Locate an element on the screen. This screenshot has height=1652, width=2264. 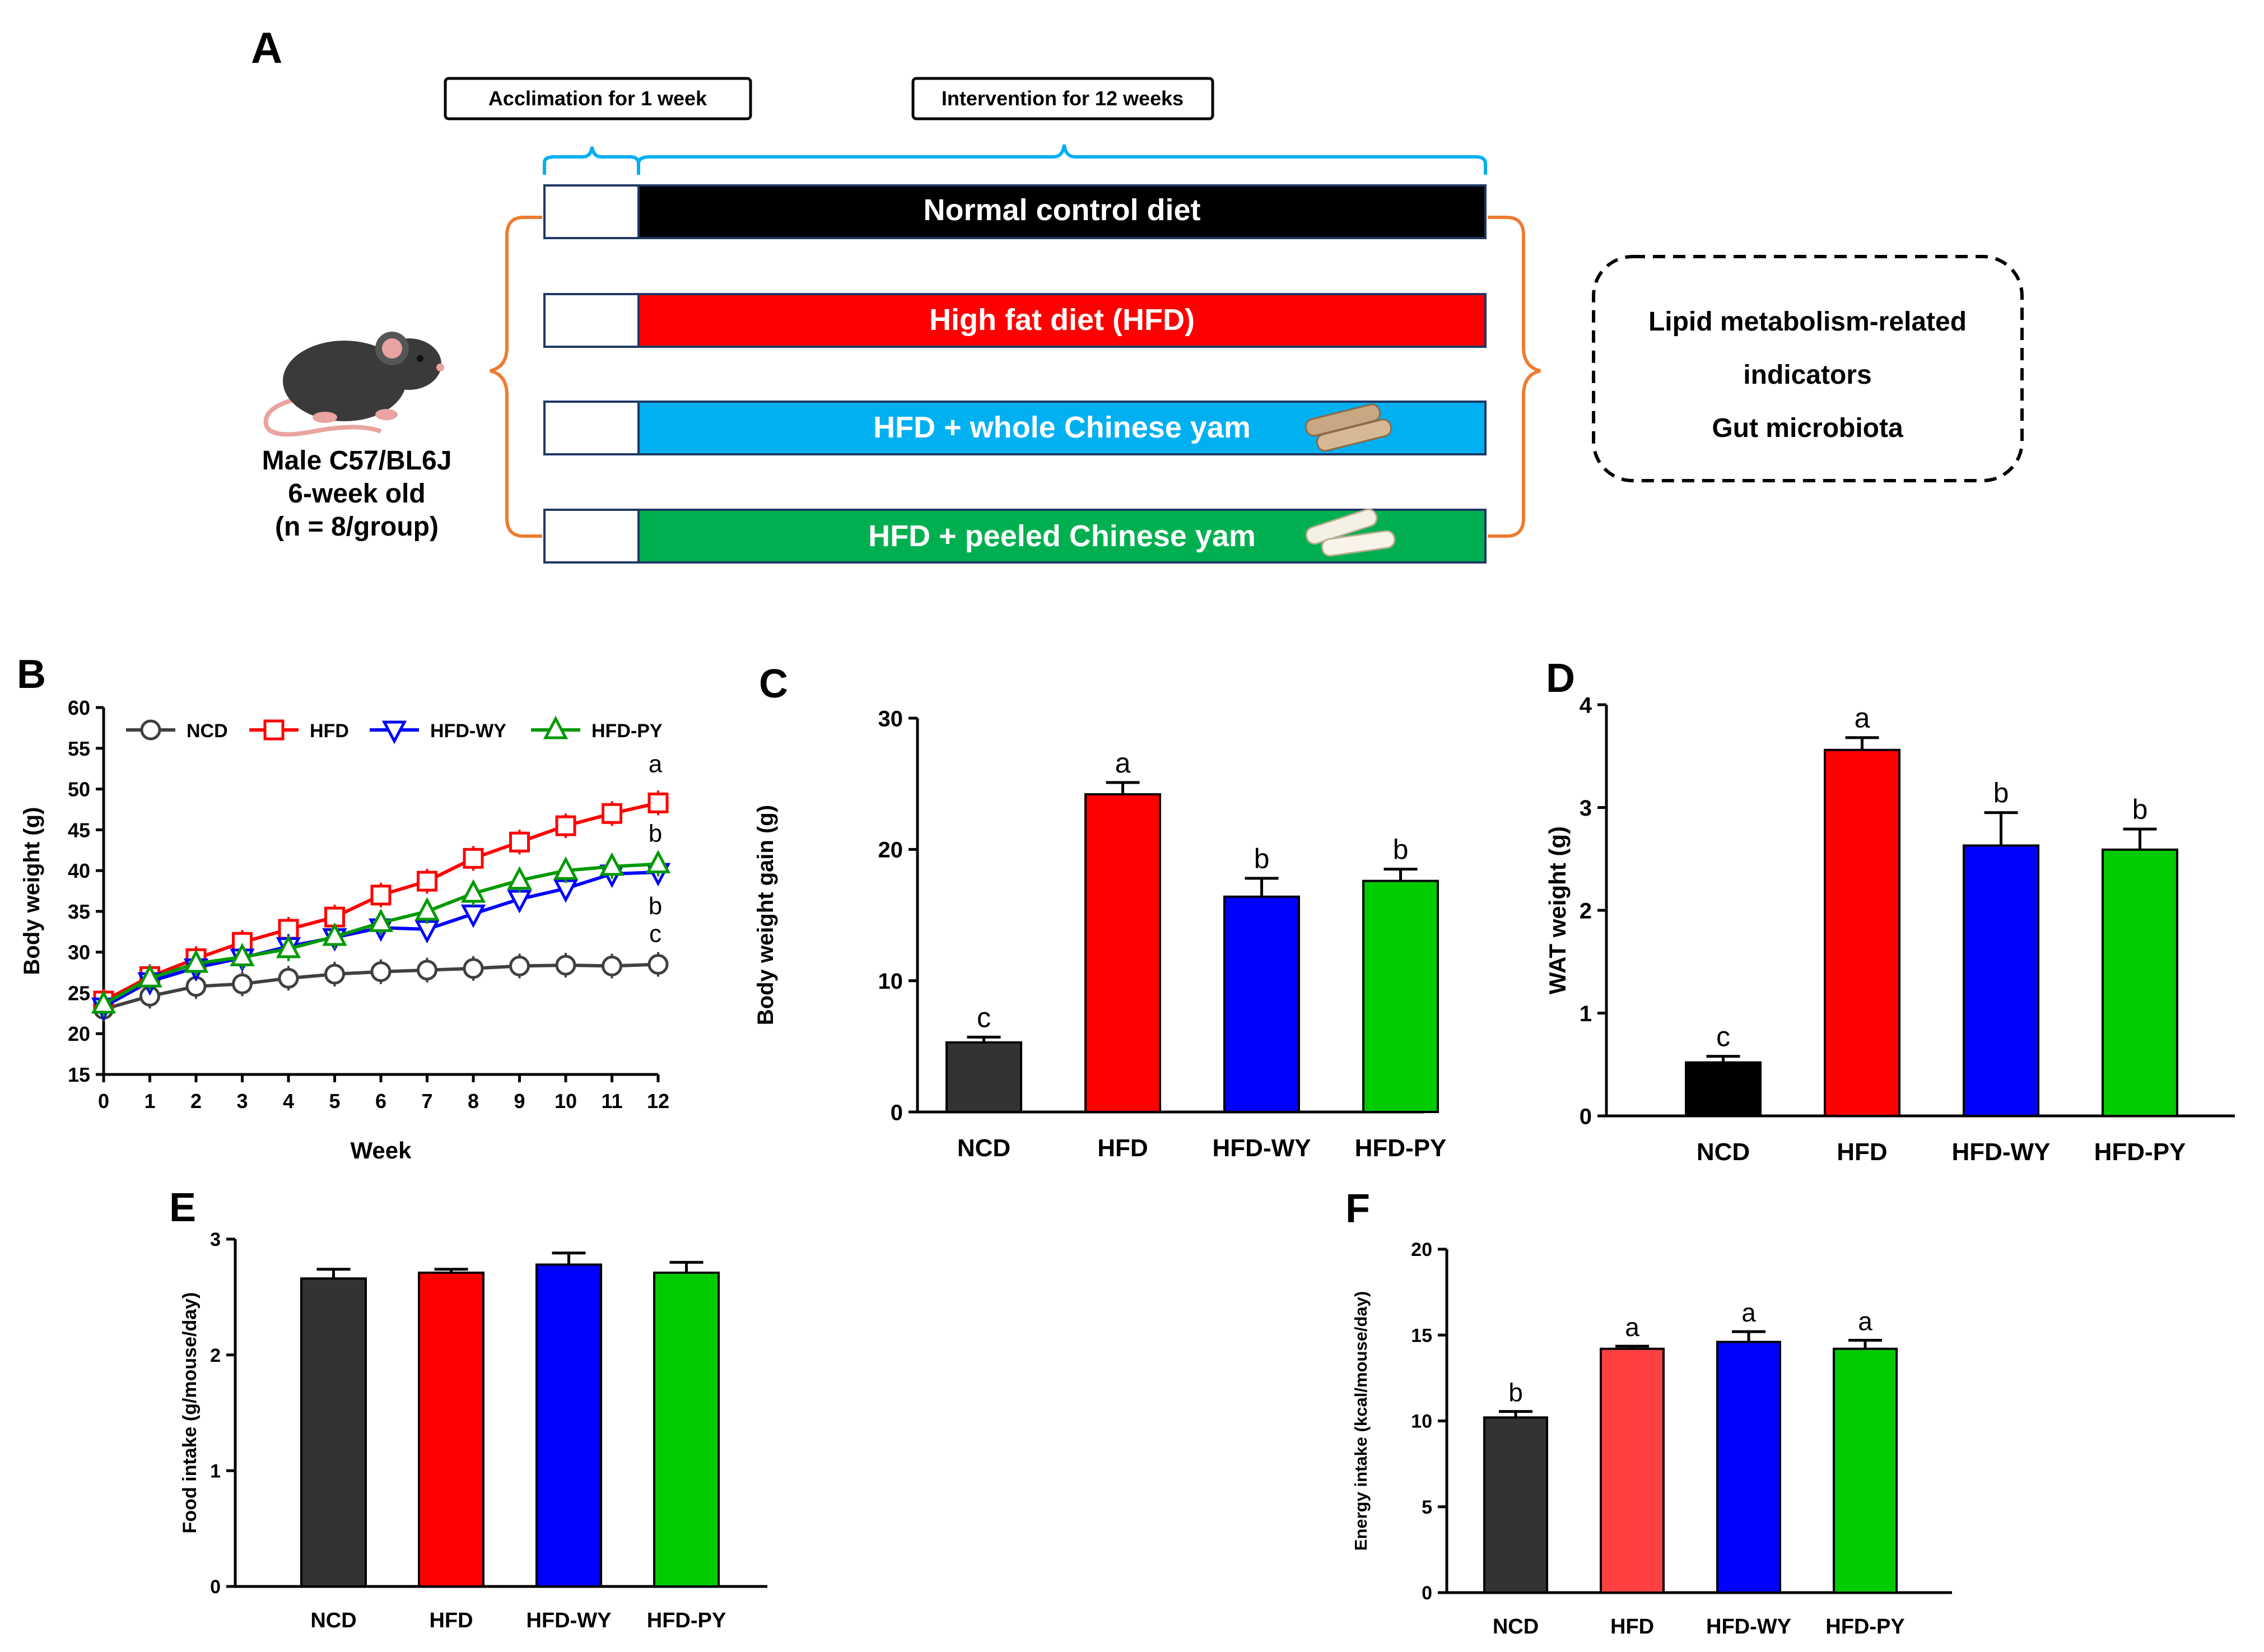
diet-bar-fill is located at coordinates (1062, 211).